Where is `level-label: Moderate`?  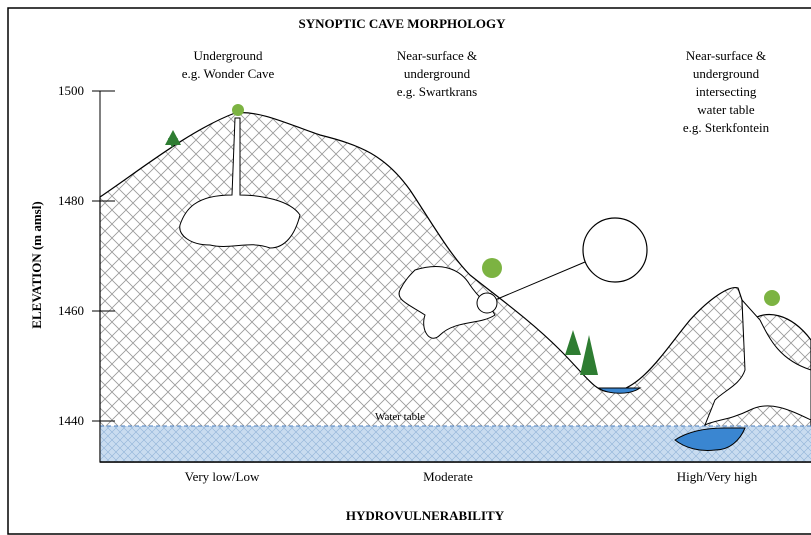 level-label: Moderate is located at coordinates (448, 476).